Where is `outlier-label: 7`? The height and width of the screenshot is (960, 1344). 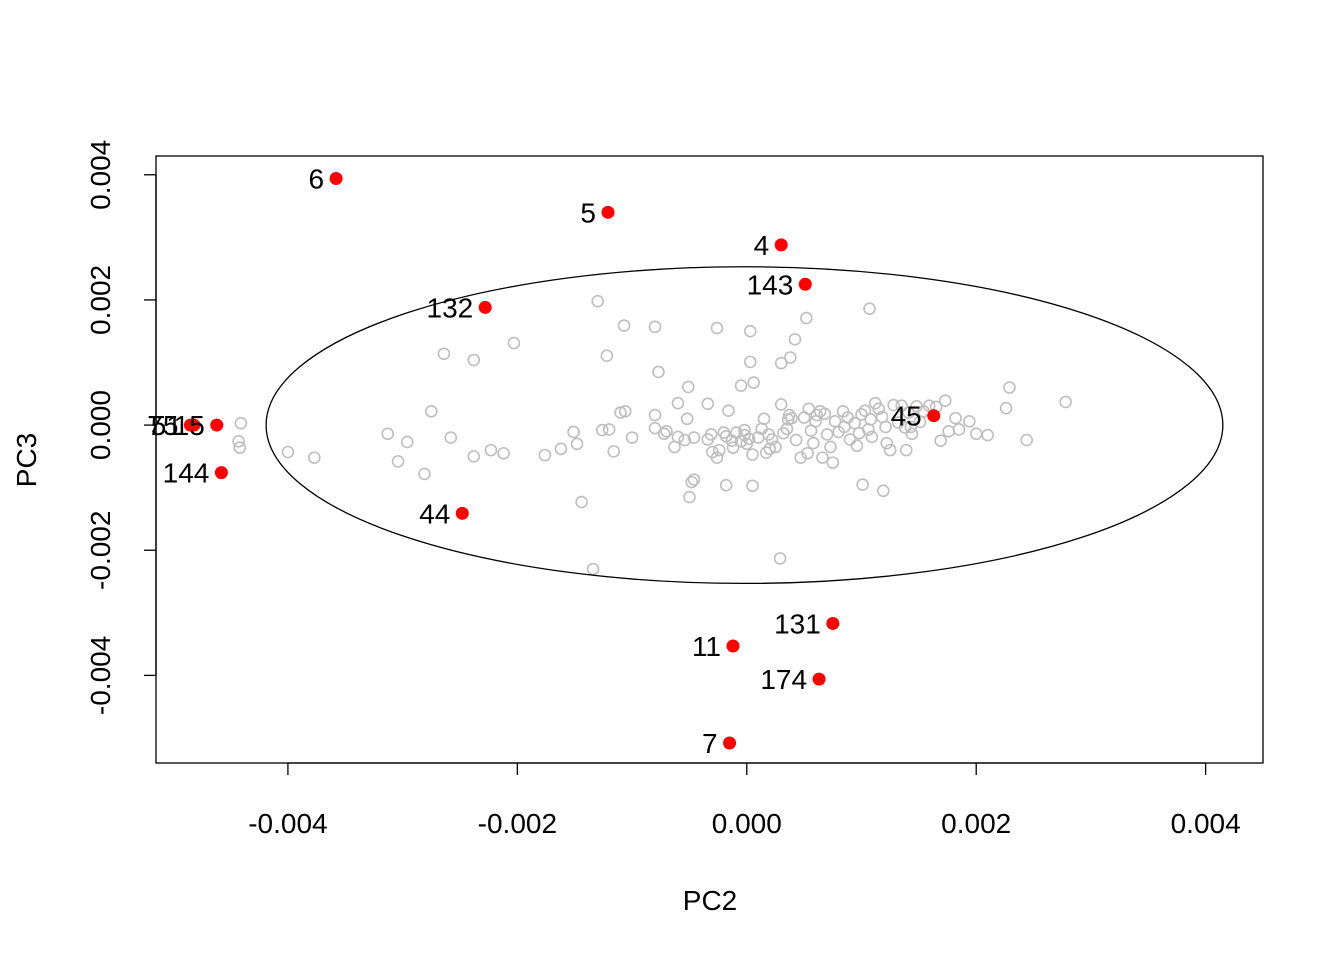 outlier-label: 7 is located at coordinates (710, 743).